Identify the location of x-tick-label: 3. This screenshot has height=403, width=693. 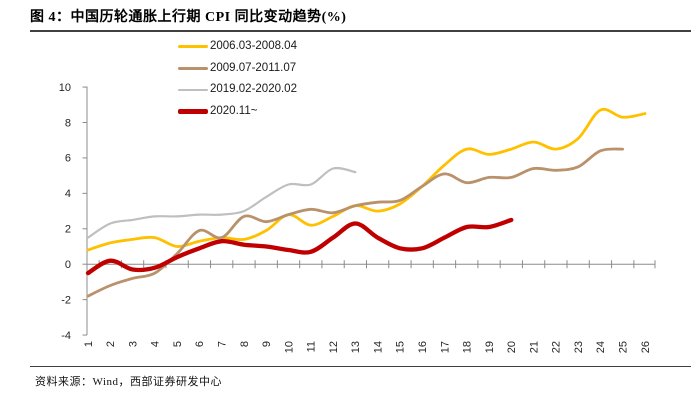
(133, 344).